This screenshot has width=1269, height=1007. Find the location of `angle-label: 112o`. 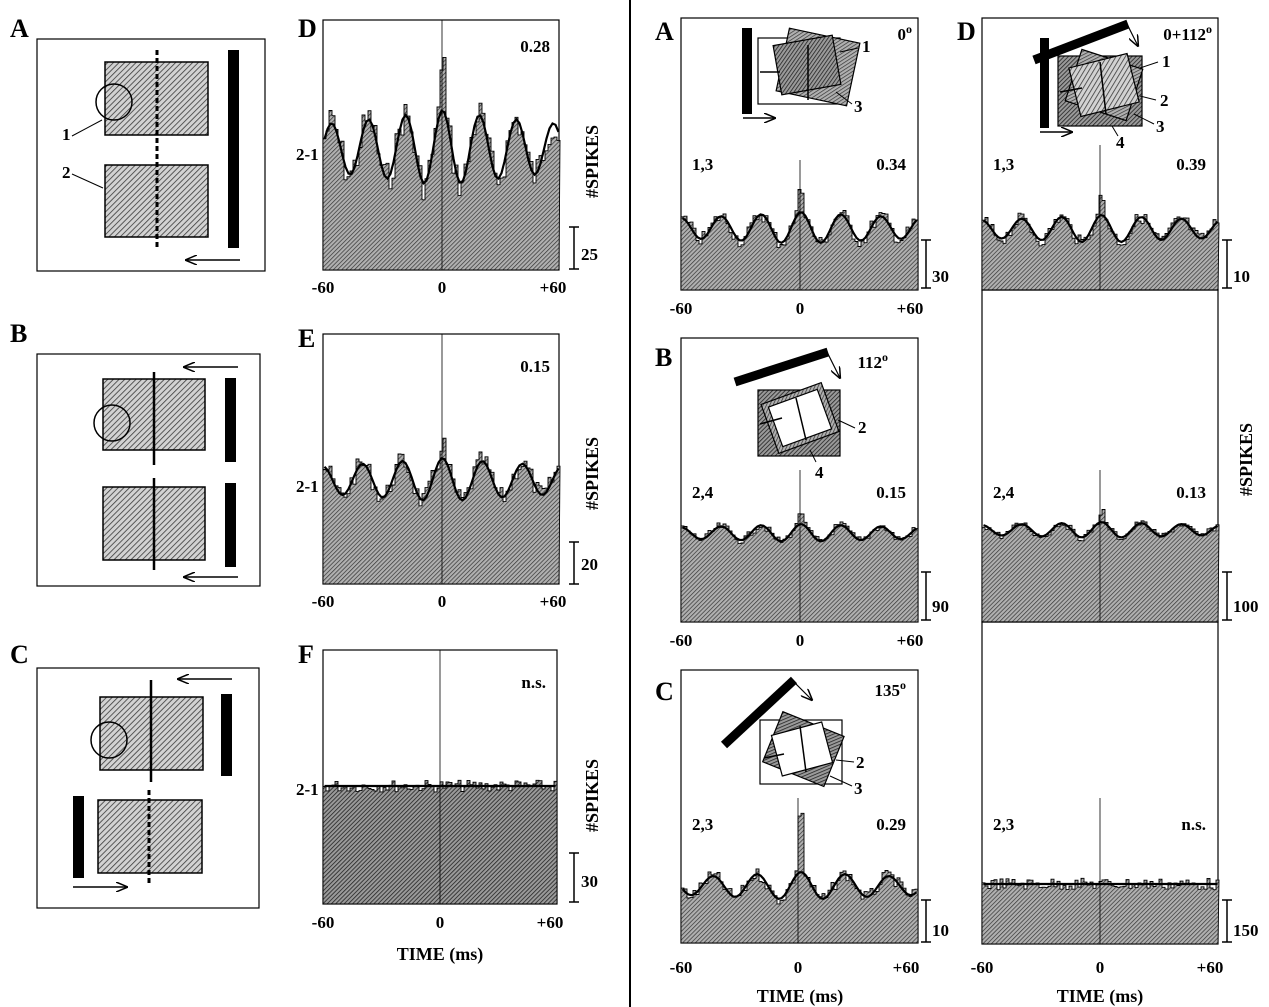

angle-label: 112o is located at coordinates (872, 361).